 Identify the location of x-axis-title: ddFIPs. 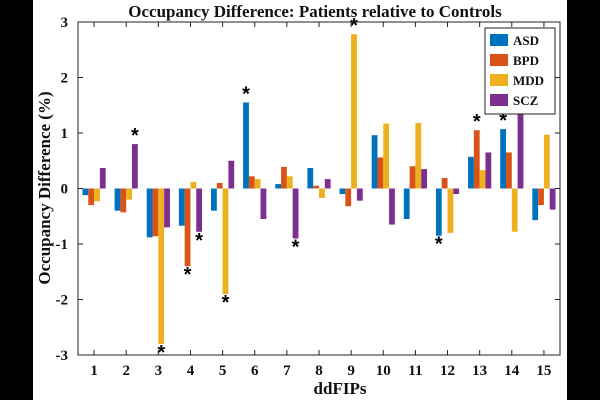
(340, 388).